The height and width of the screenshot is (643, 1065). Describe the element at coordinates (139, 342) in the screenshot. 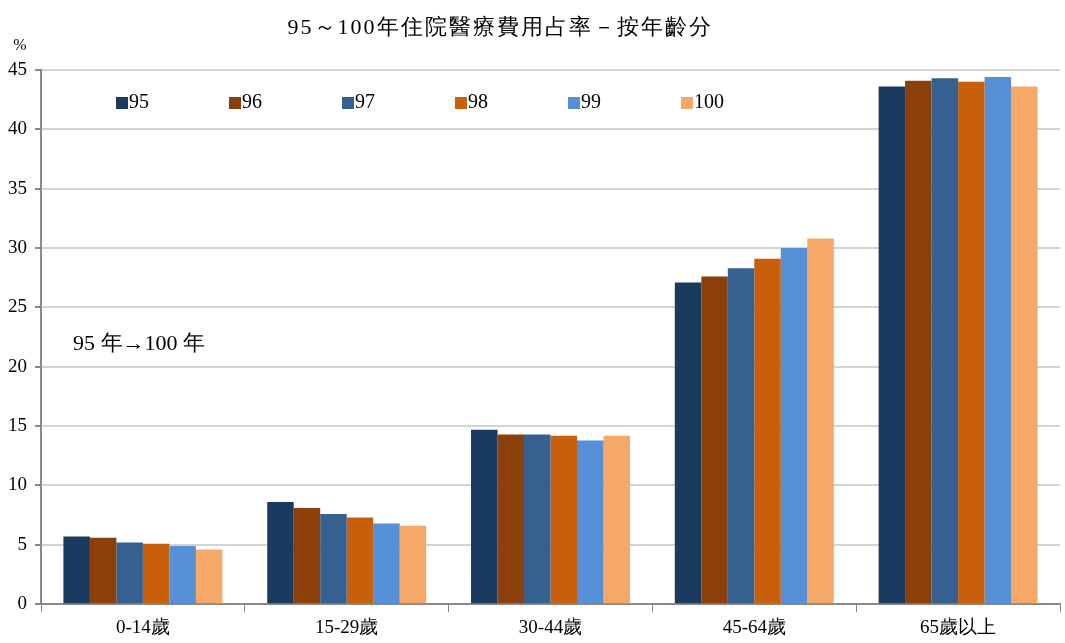

I see `annotation: 95 年→100 年` at that location.